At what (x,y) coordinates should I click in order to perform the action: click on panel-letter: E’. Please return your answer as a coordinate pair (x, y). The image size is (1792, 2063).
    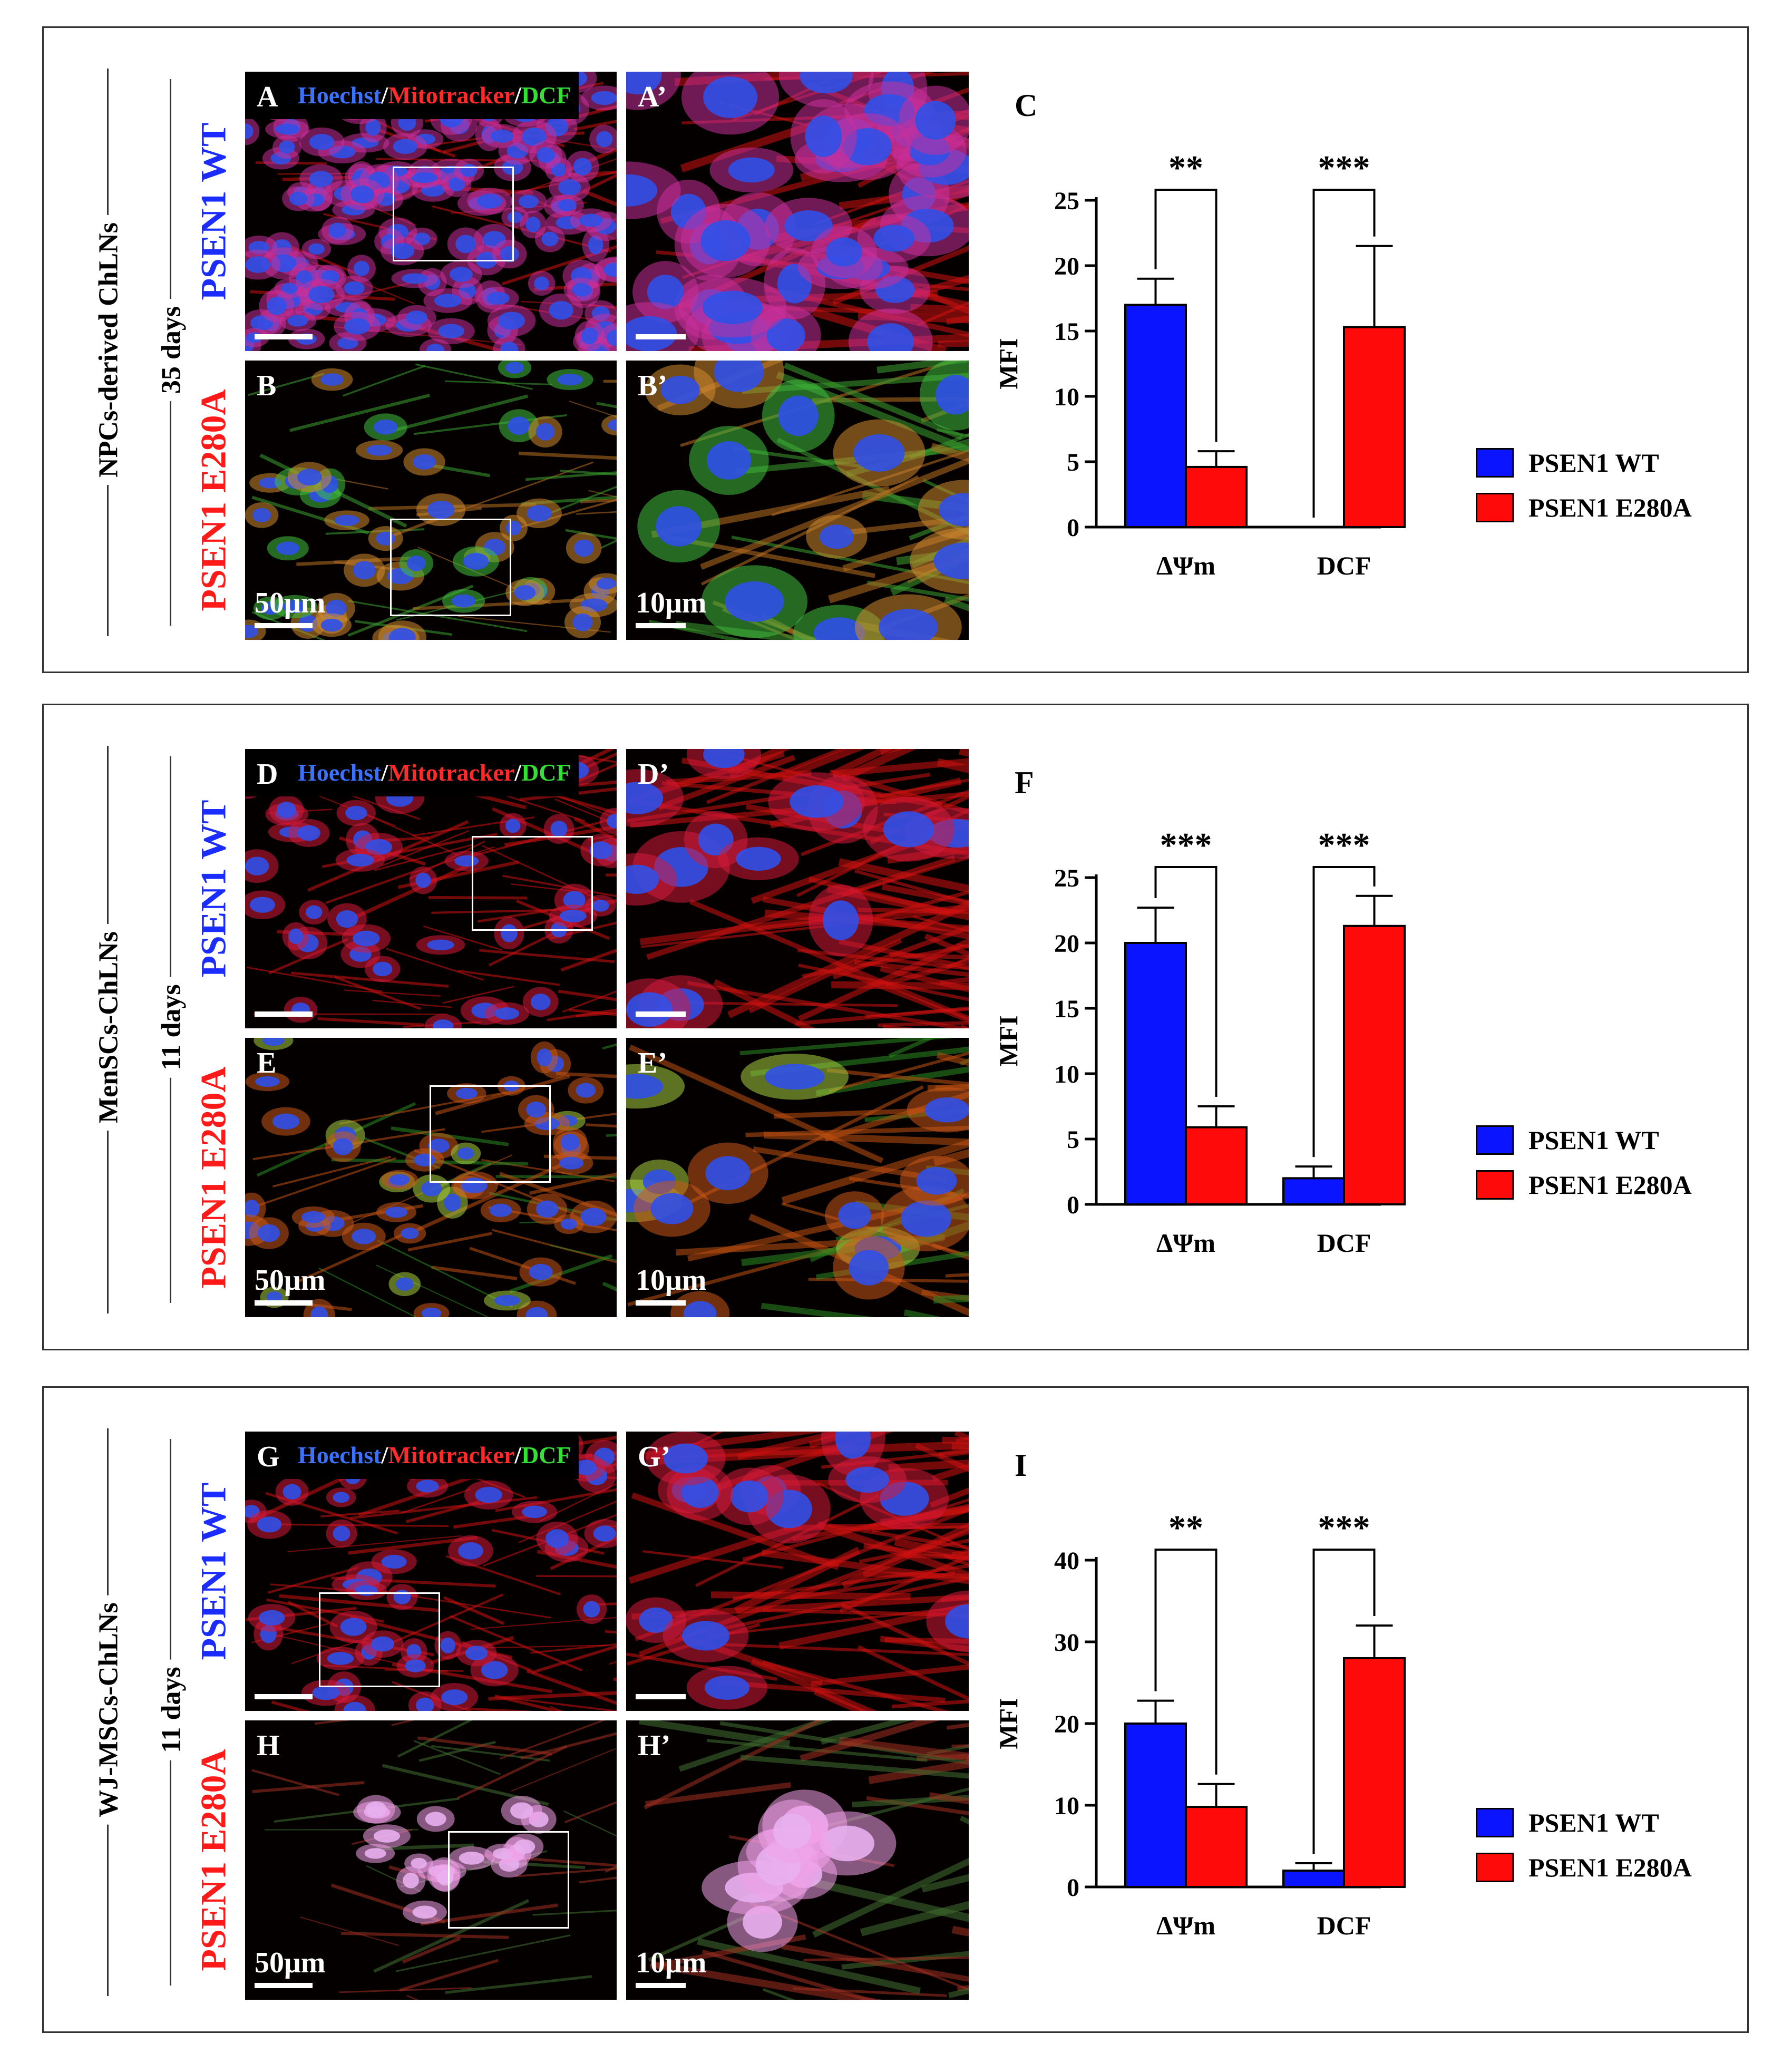
    Looking at the image, I should click on (652, 1063).